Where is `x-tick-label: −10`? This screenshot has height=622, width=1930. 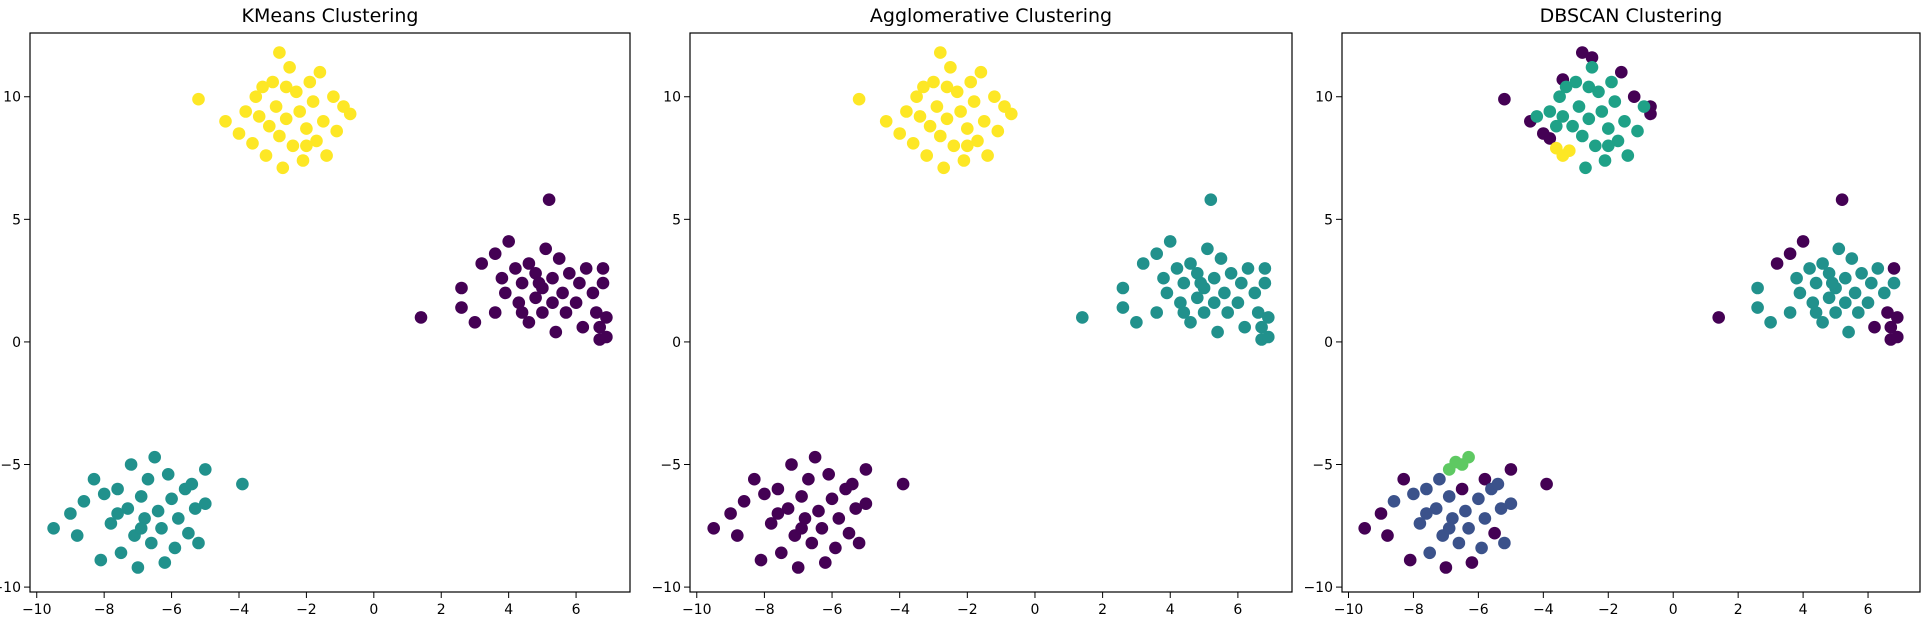 x-tick-label: −10 is located at coordinates (697, 610).